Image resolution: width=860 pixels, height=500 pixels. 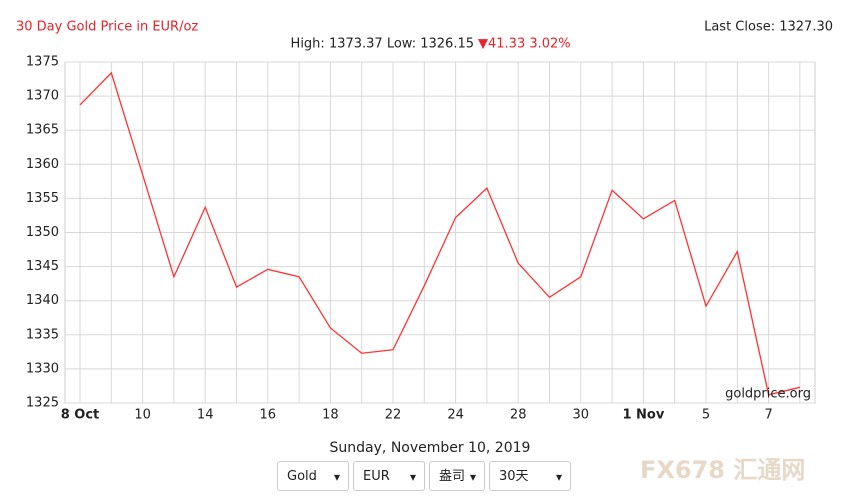 What do you see at coordinates (455, 415) in the screenshot?
I see `x-tick-label: 24` at bounding box center [455, 415].